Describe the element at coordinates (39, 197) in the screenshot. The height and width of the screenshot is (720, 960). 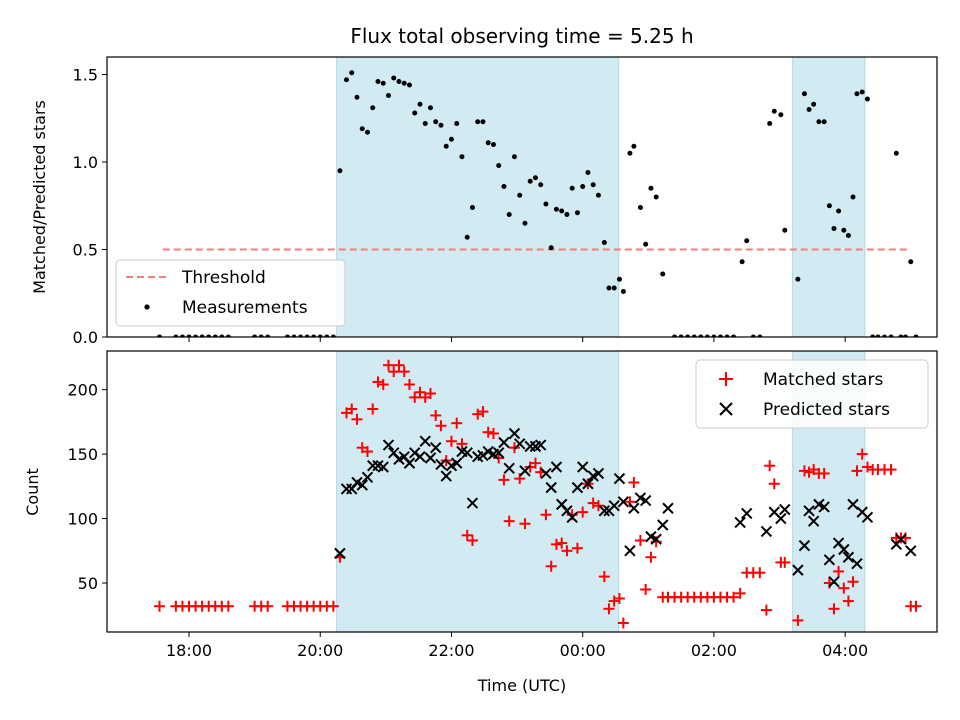
I see `y-axis-title-top: Matched/Predicted stars` at that location.